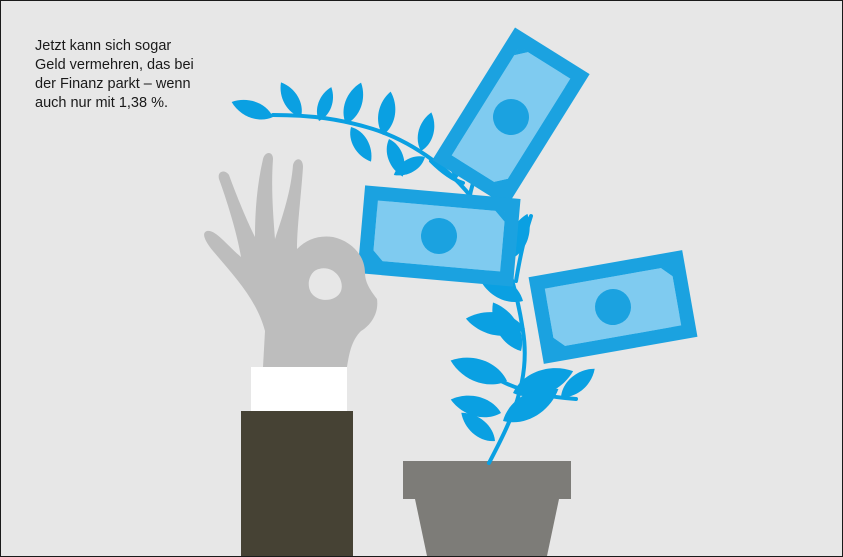 This screenshot has height=557, width=843. Describe the element at coordinates (613, 307) in the screenshot. I see `bill-right` at that location.